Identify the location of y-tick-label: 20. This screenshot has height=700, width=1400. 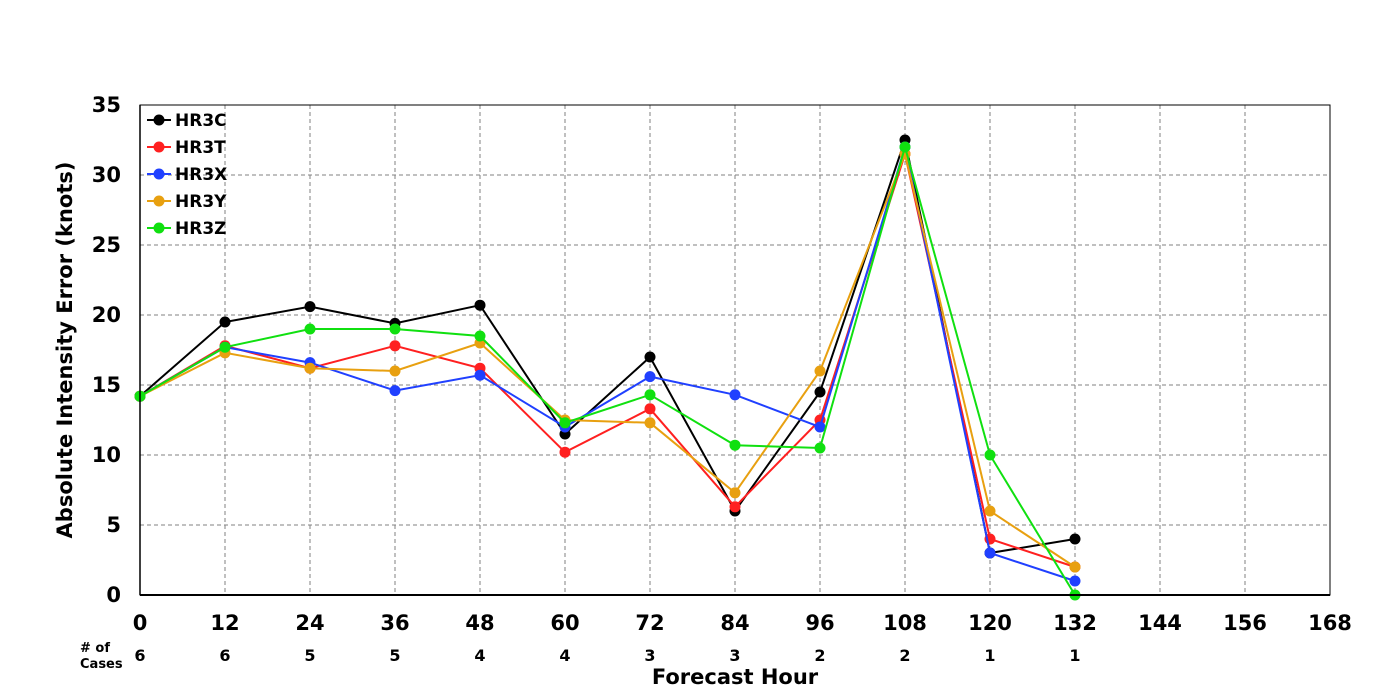
(106, 315).